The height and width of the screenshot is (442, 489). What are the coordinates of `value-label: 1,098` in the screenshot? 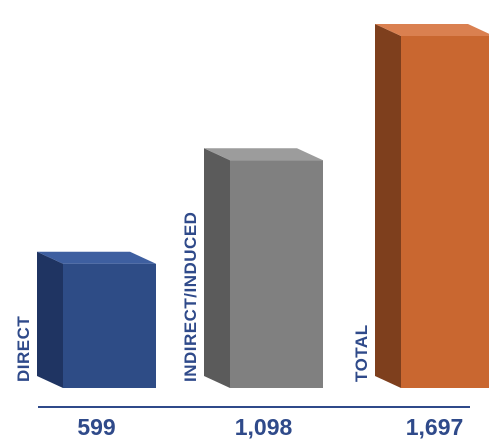 It's located at (264, 427).